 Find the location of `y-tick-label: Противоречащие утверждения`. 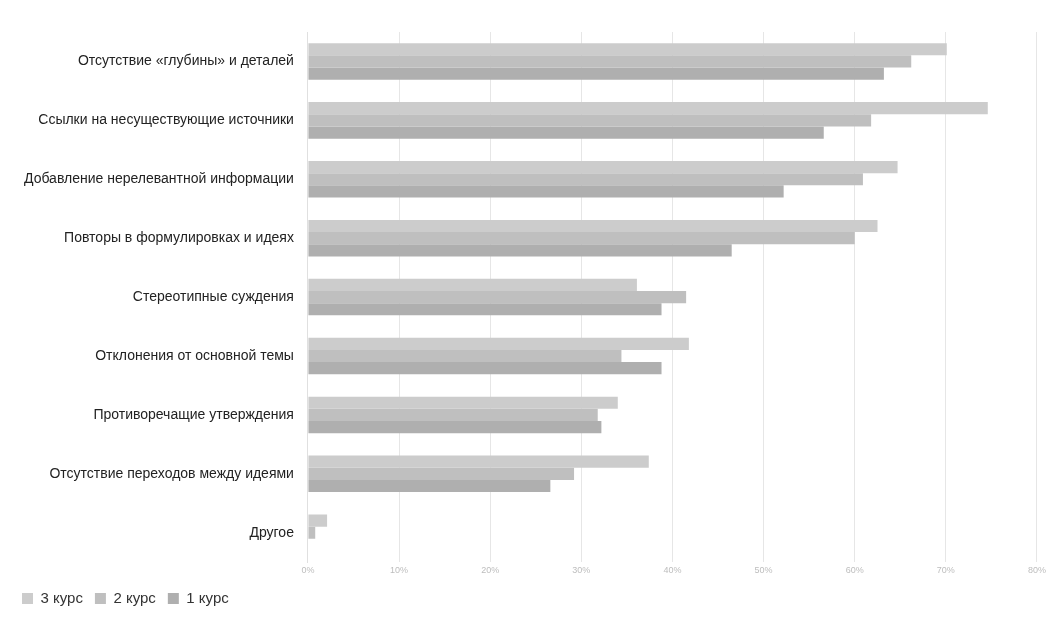

y-tick-label: Противоречащие утверждения is located at coordinates (193, 413).